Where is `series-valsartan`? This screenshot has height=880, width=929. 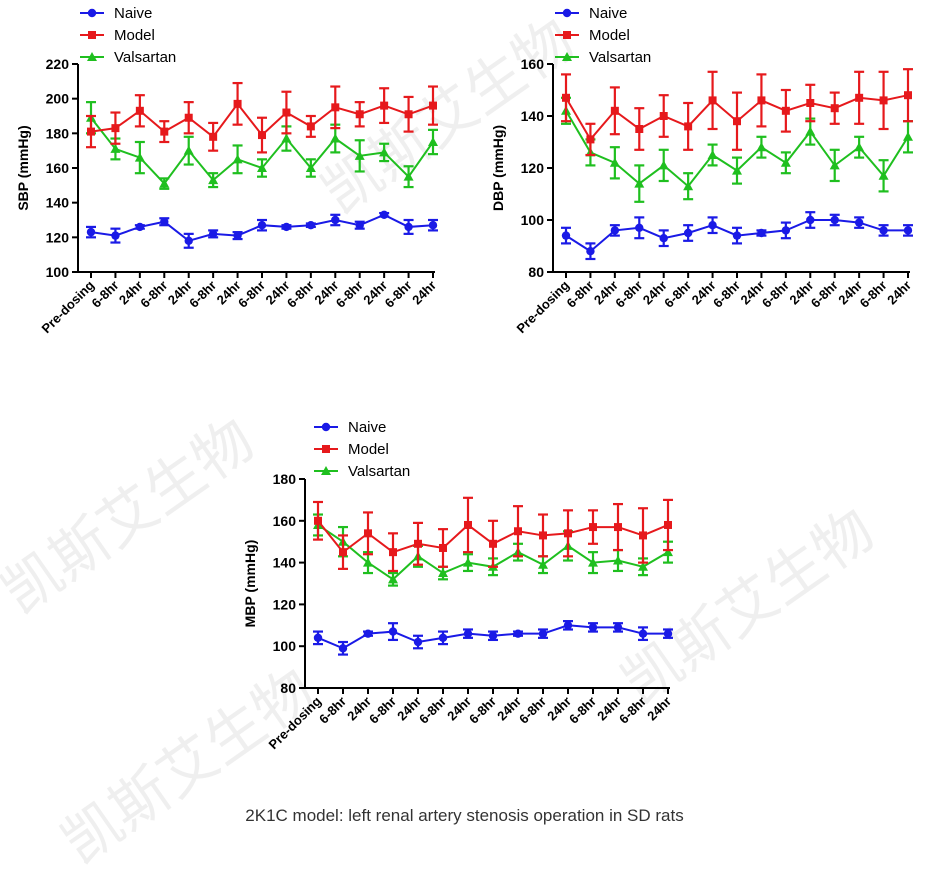
series-valsartan is located at coordinates (737, 149).